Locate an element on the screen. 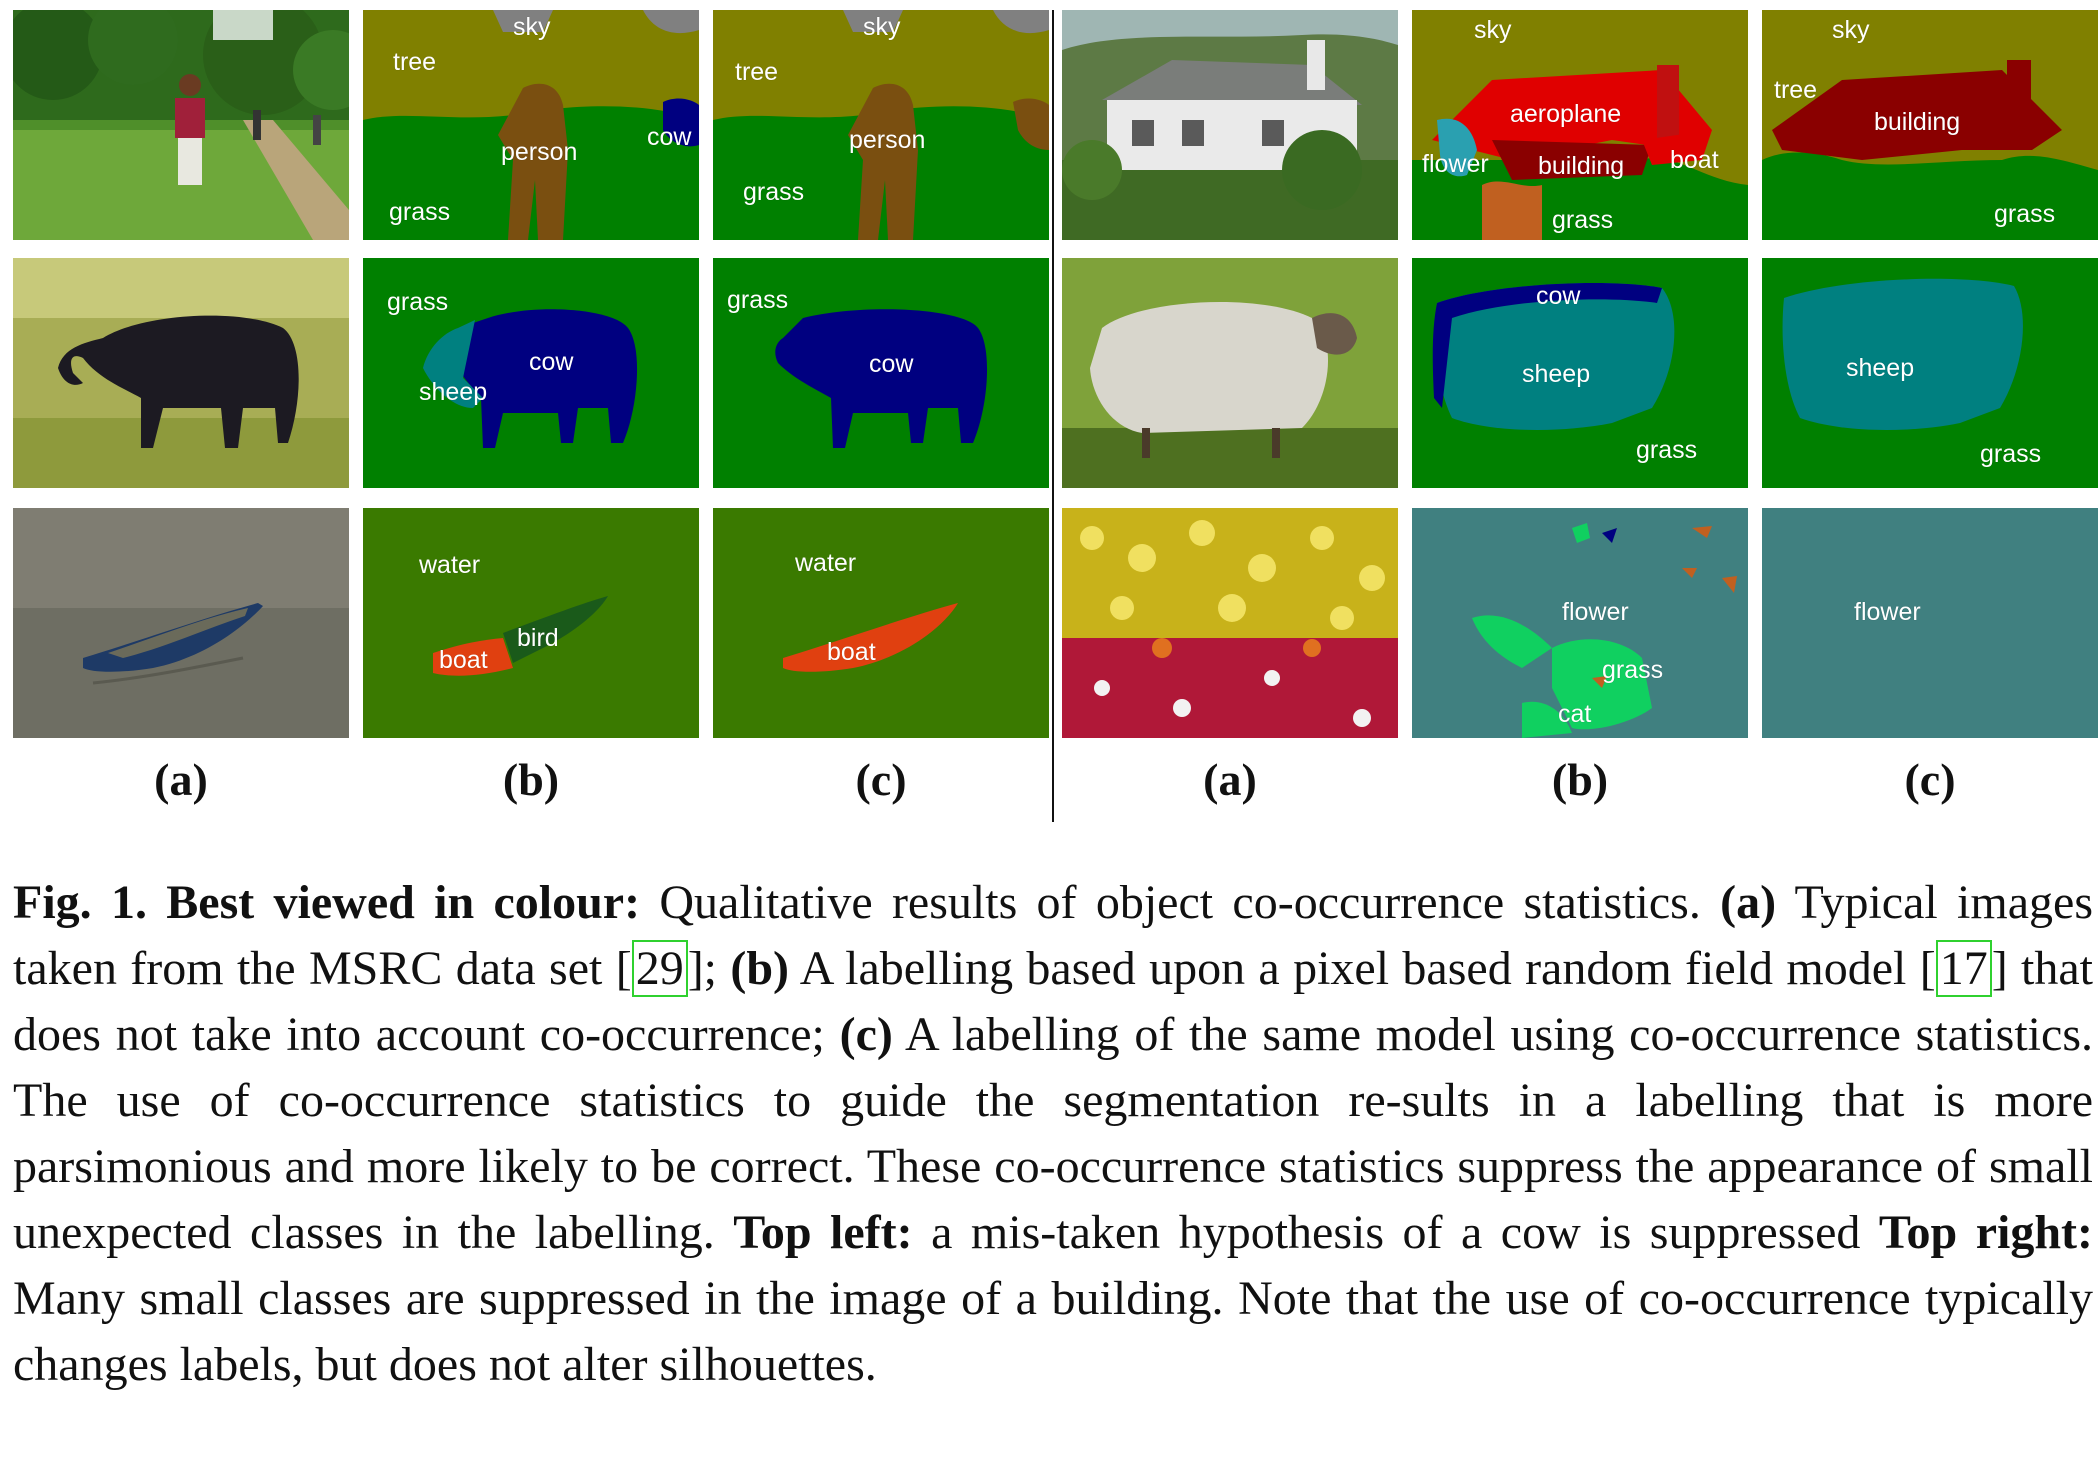 This screenshot has width=2098, height=1466. segmentation-c-woman-map is located at coordinates (881, 125).